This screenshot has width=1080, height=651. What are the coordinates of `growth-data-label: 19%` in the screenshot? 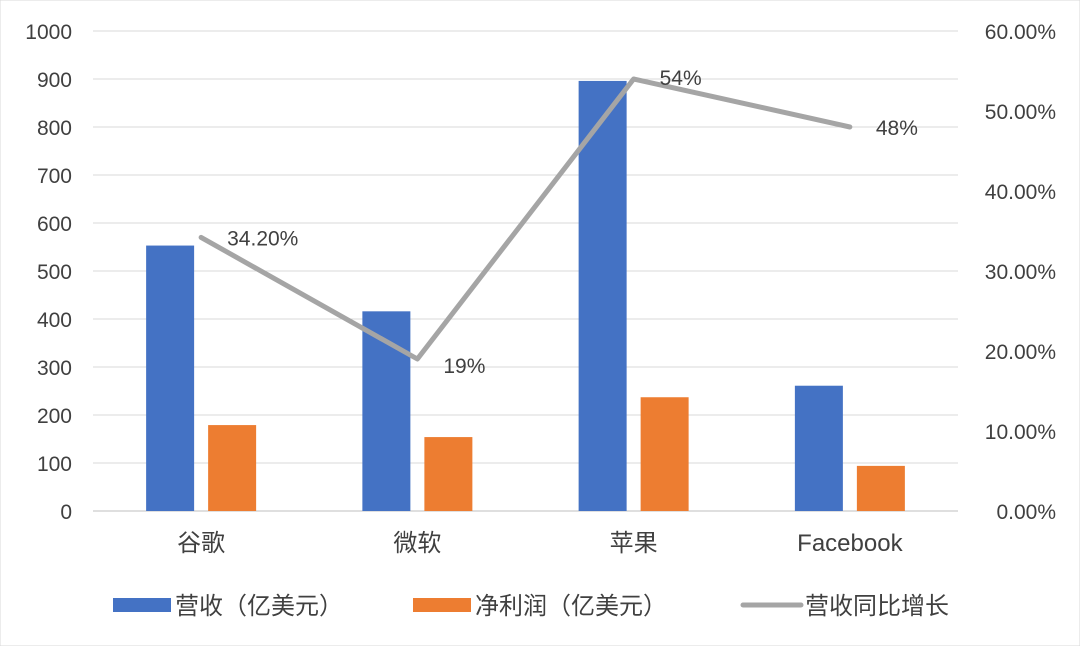 It's located at (464, 366).